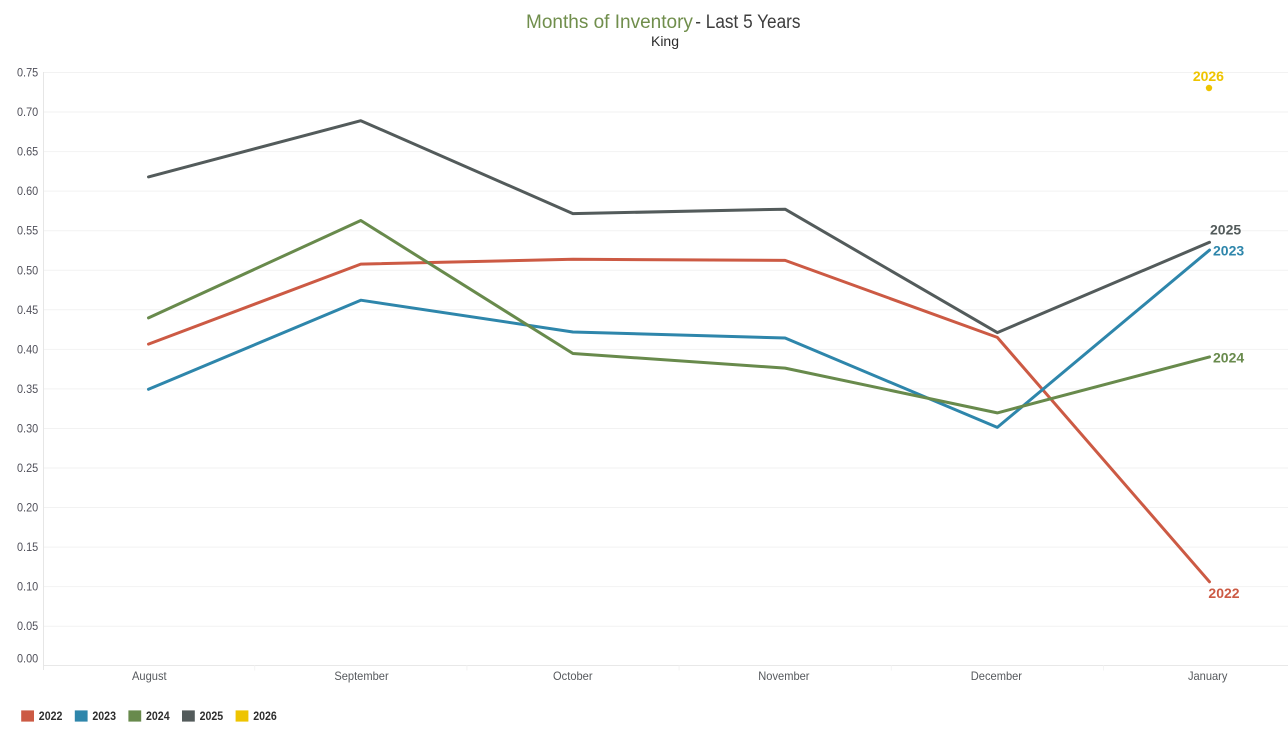 The width and height of the screenshot is (1288, 731). What do you see at coordinates (27, 73) in the screenshot?
I see `svg-text: 0.75` at bounding box center [27, 73].